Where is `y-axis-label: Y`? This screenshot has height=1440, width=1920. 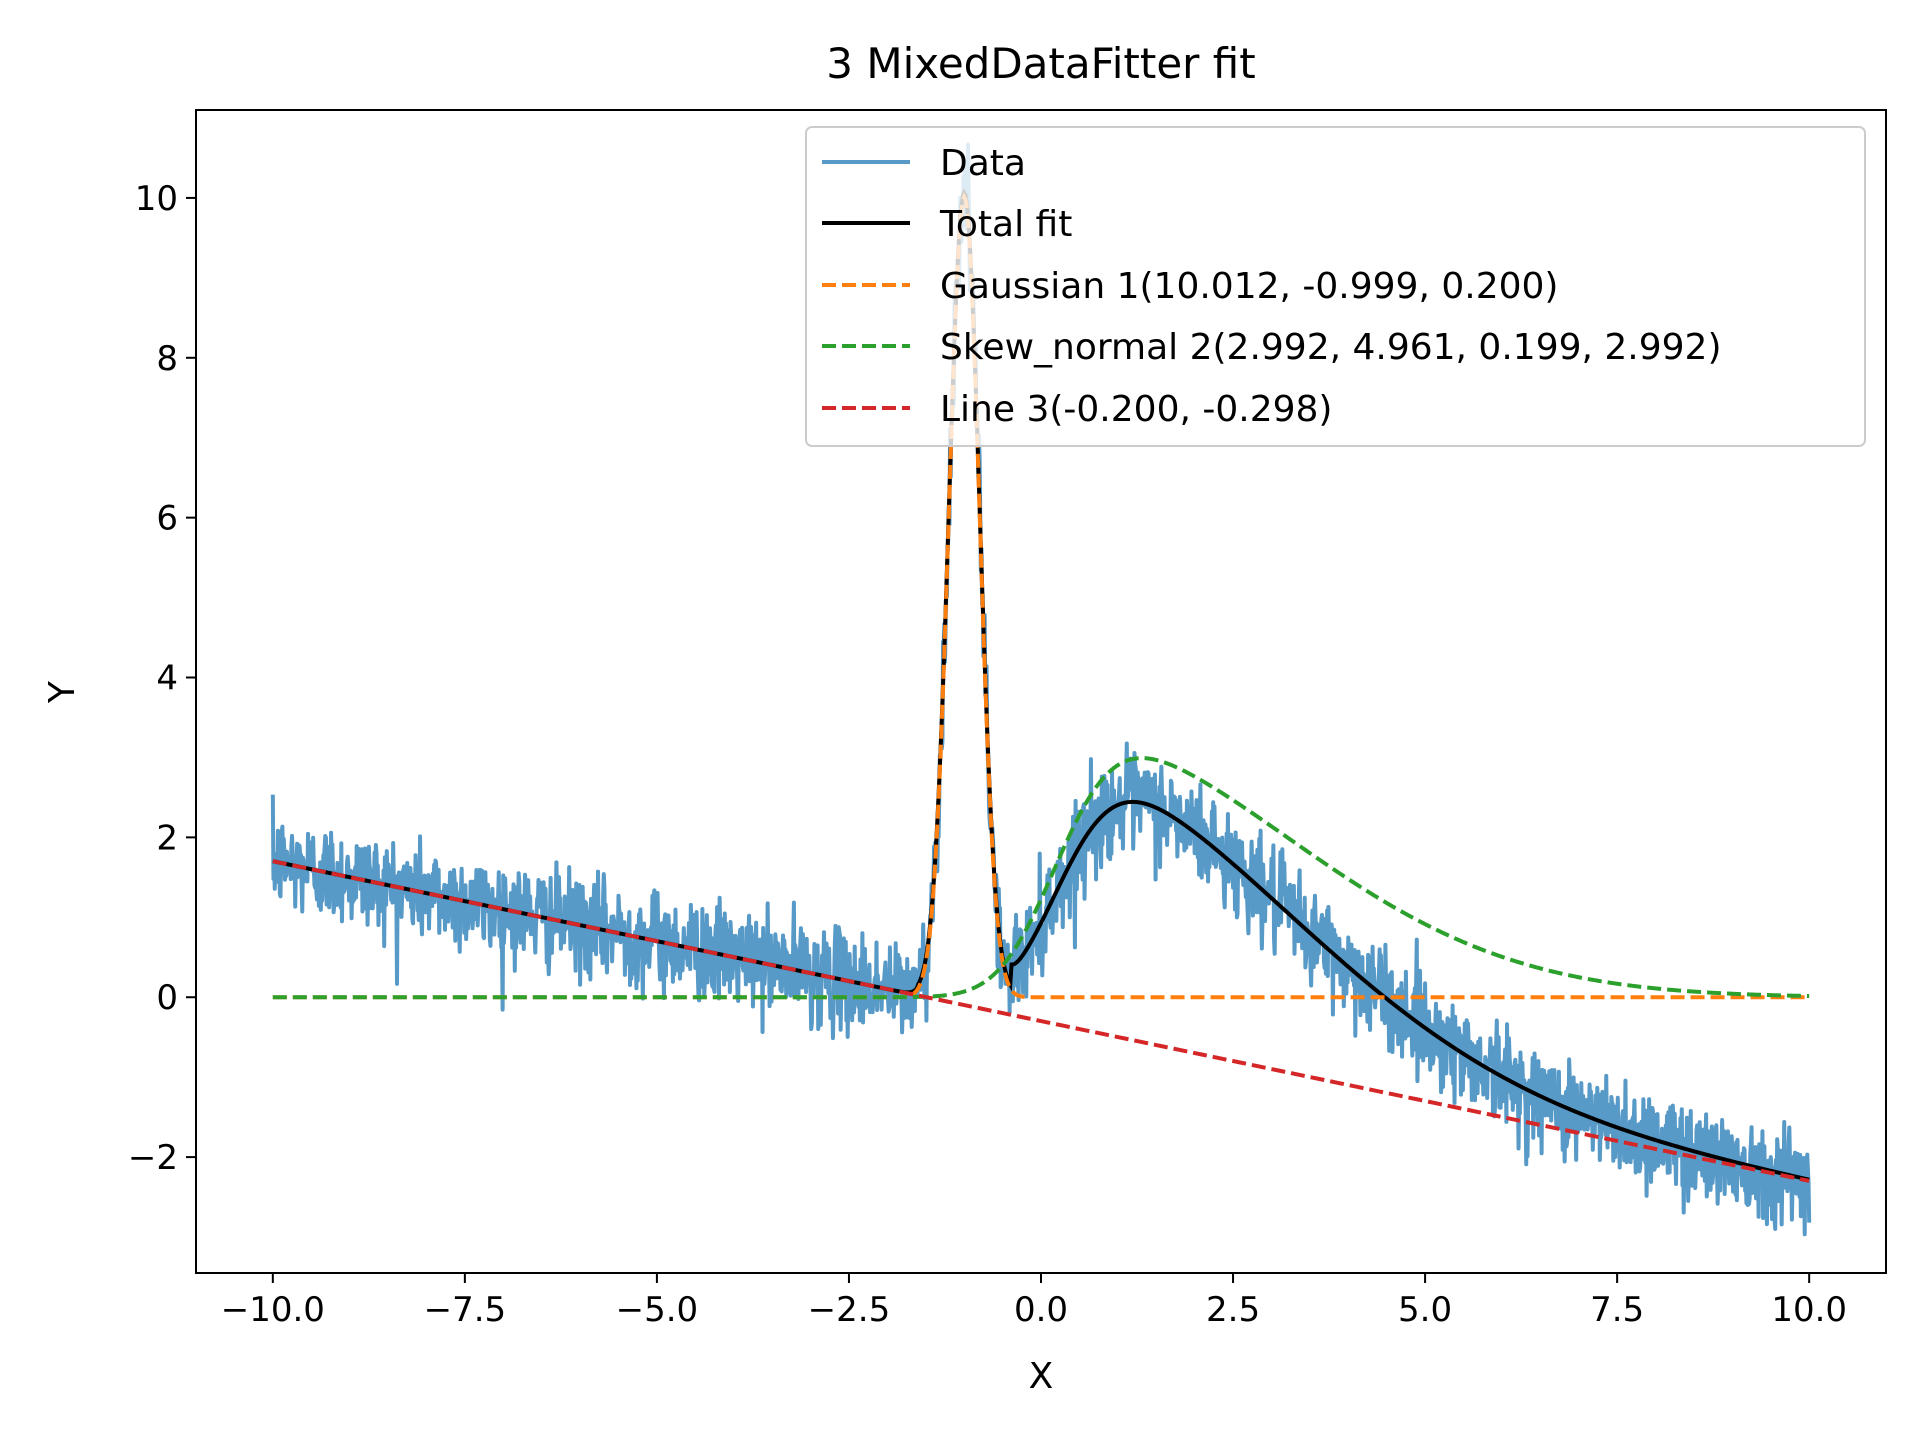
y-axis-label: Y is located at coordinates (62, 692).